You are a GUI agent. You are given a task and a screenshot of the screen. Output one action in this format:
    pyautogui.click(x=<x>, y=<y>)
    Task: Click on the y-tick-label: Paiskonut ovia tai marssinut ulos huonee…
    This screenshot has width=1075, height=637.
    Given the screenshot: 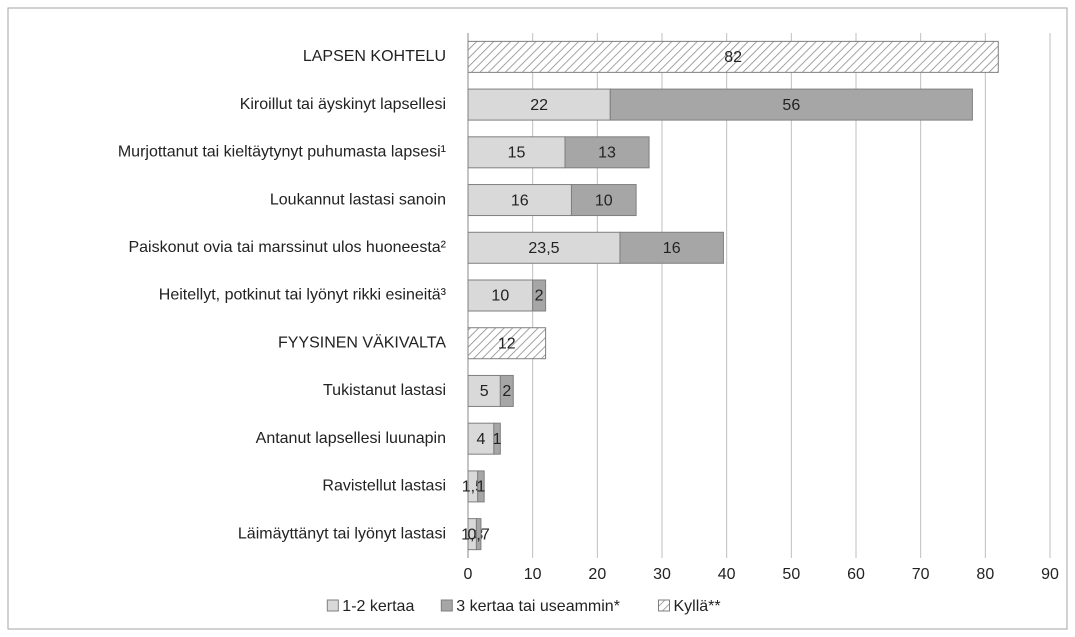 What is the action you would take?
    pyautogui.click(x=287, y=247)
    